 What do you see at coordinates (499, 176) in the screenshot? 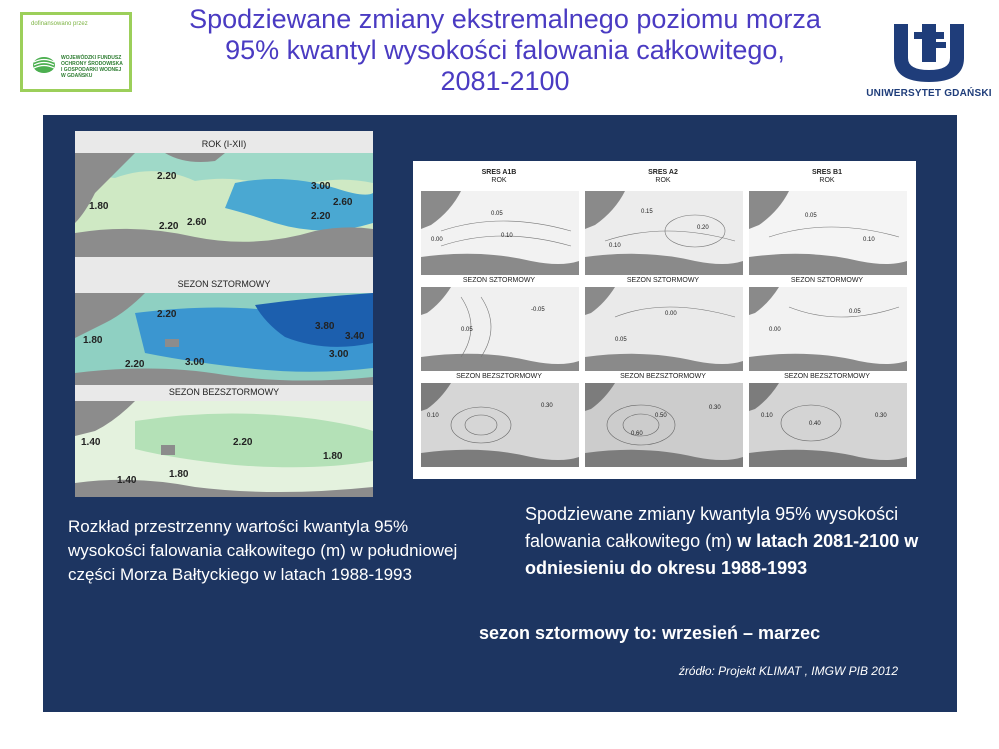
I see `column-header: SRES A1B ROK` at bounding box center [499, 176].